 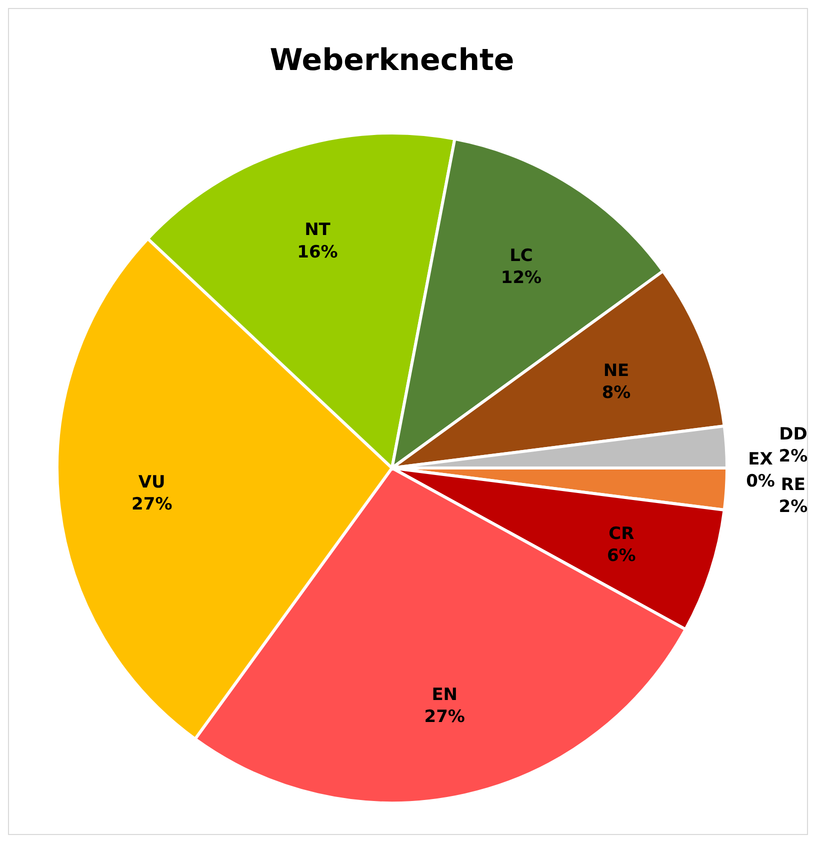 What do you see at coordinates (793, 434) in the screenshot?
I see `slice-label: DD` at bounding box center [793, 434].